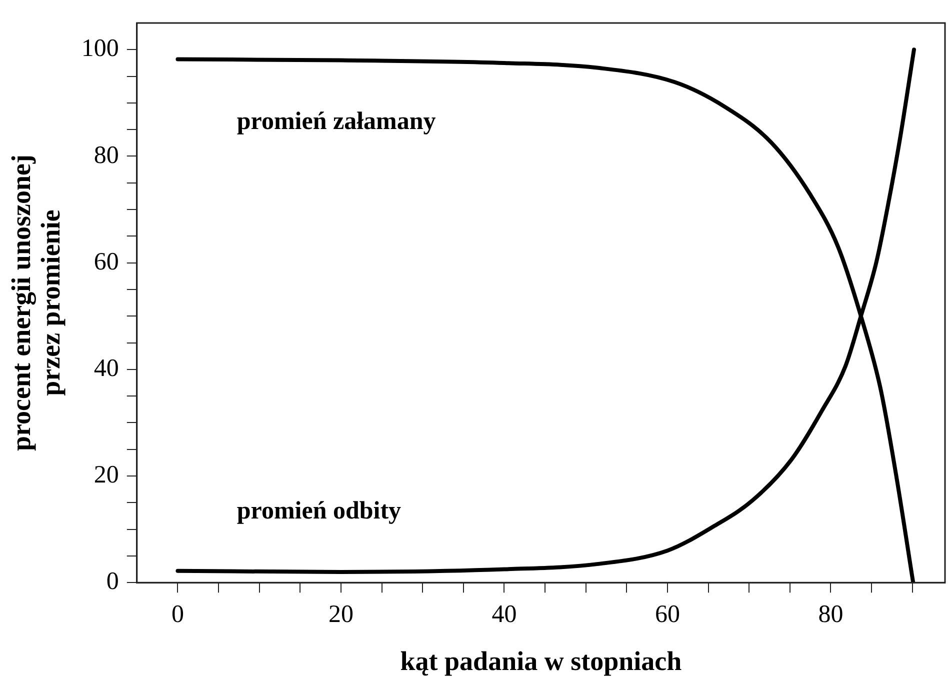 This screenshot has width=948, height=687. I want to click on x-axis-title: kąt padania w stopniach, so click(541, 661).